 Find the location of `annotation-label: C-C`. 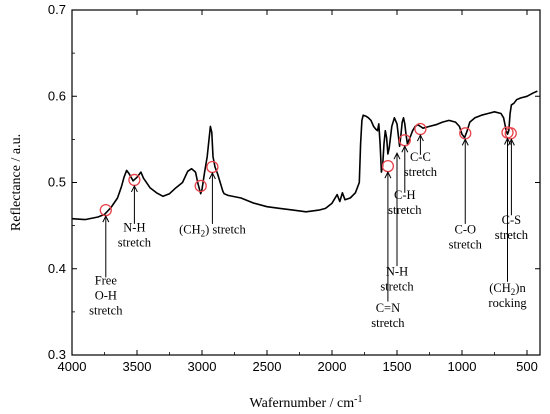

annotation-label: C-C is located at coordinates (420, 157).